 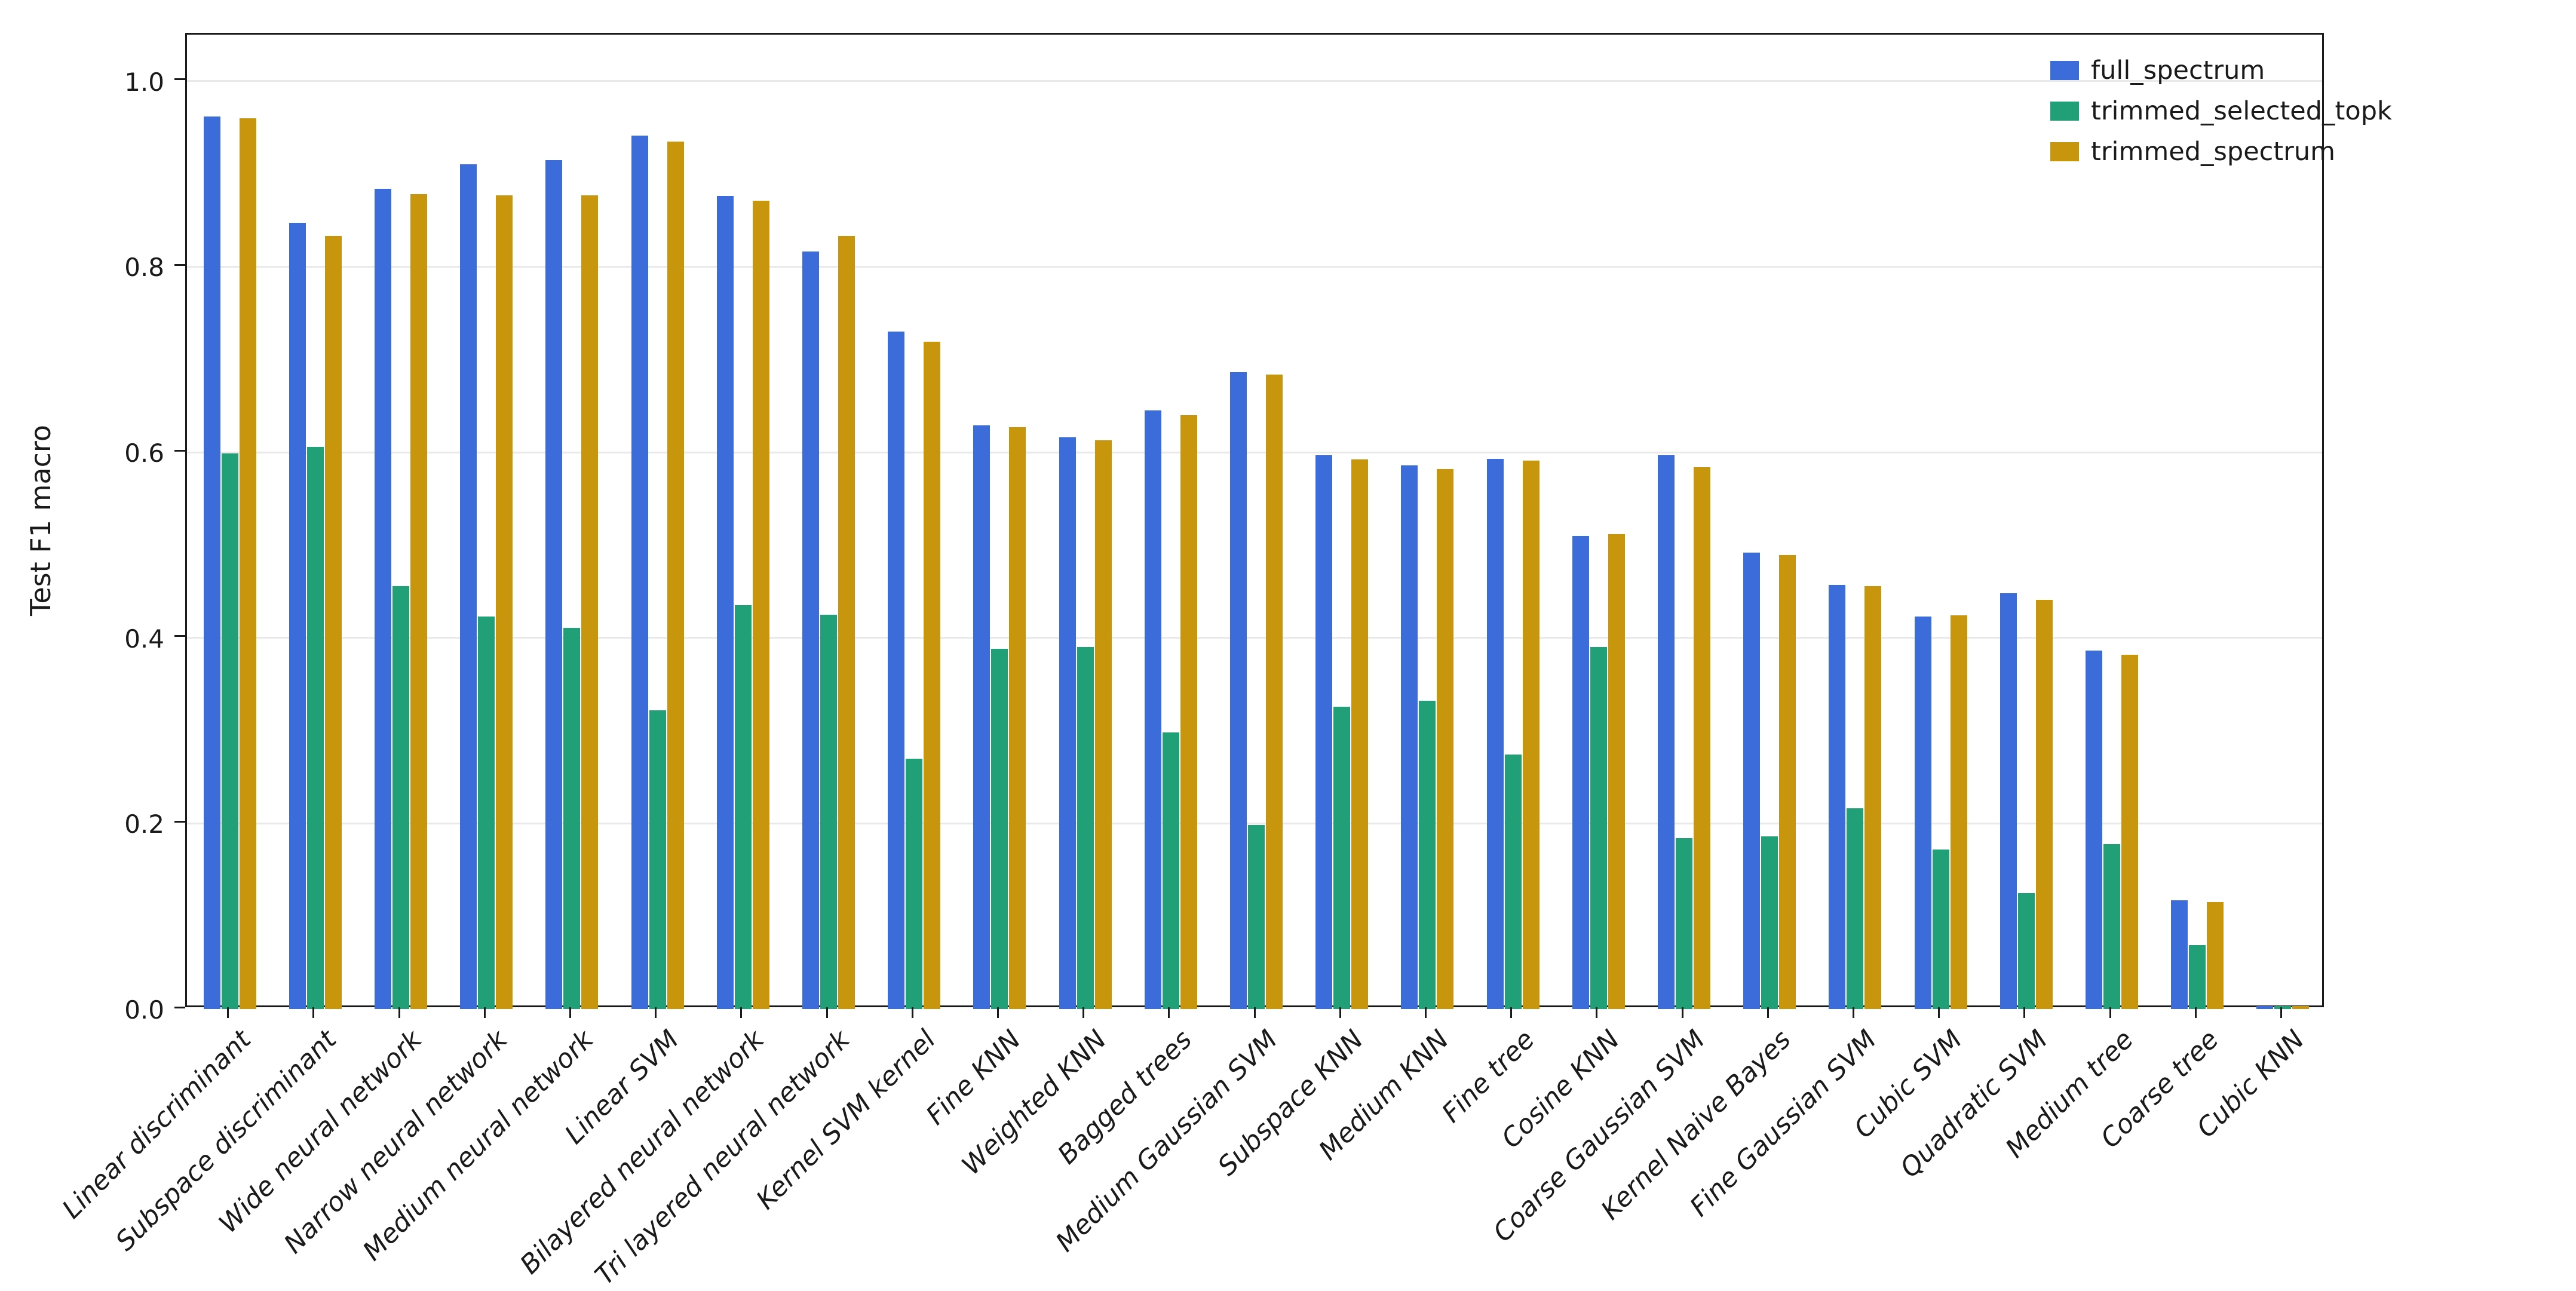 I want to click on x-tick-label: Quadratic SVM, so click(x=1974, y=1104).